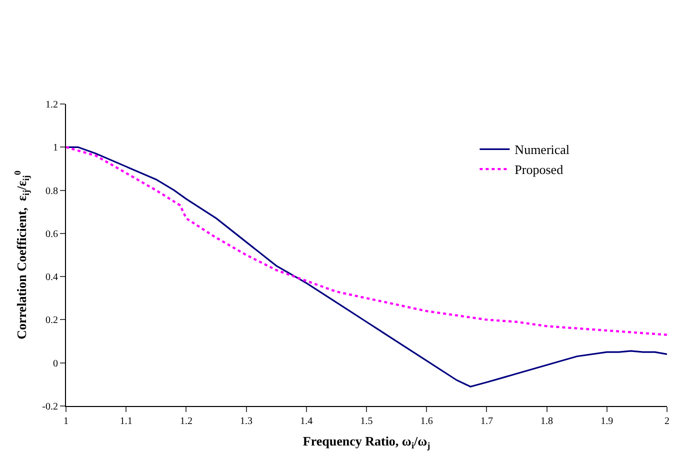  What do you see at coordinates (52, 278) in the screenshot?
I see `y-tick-label: 0.4` at bounding box center [52, 278].